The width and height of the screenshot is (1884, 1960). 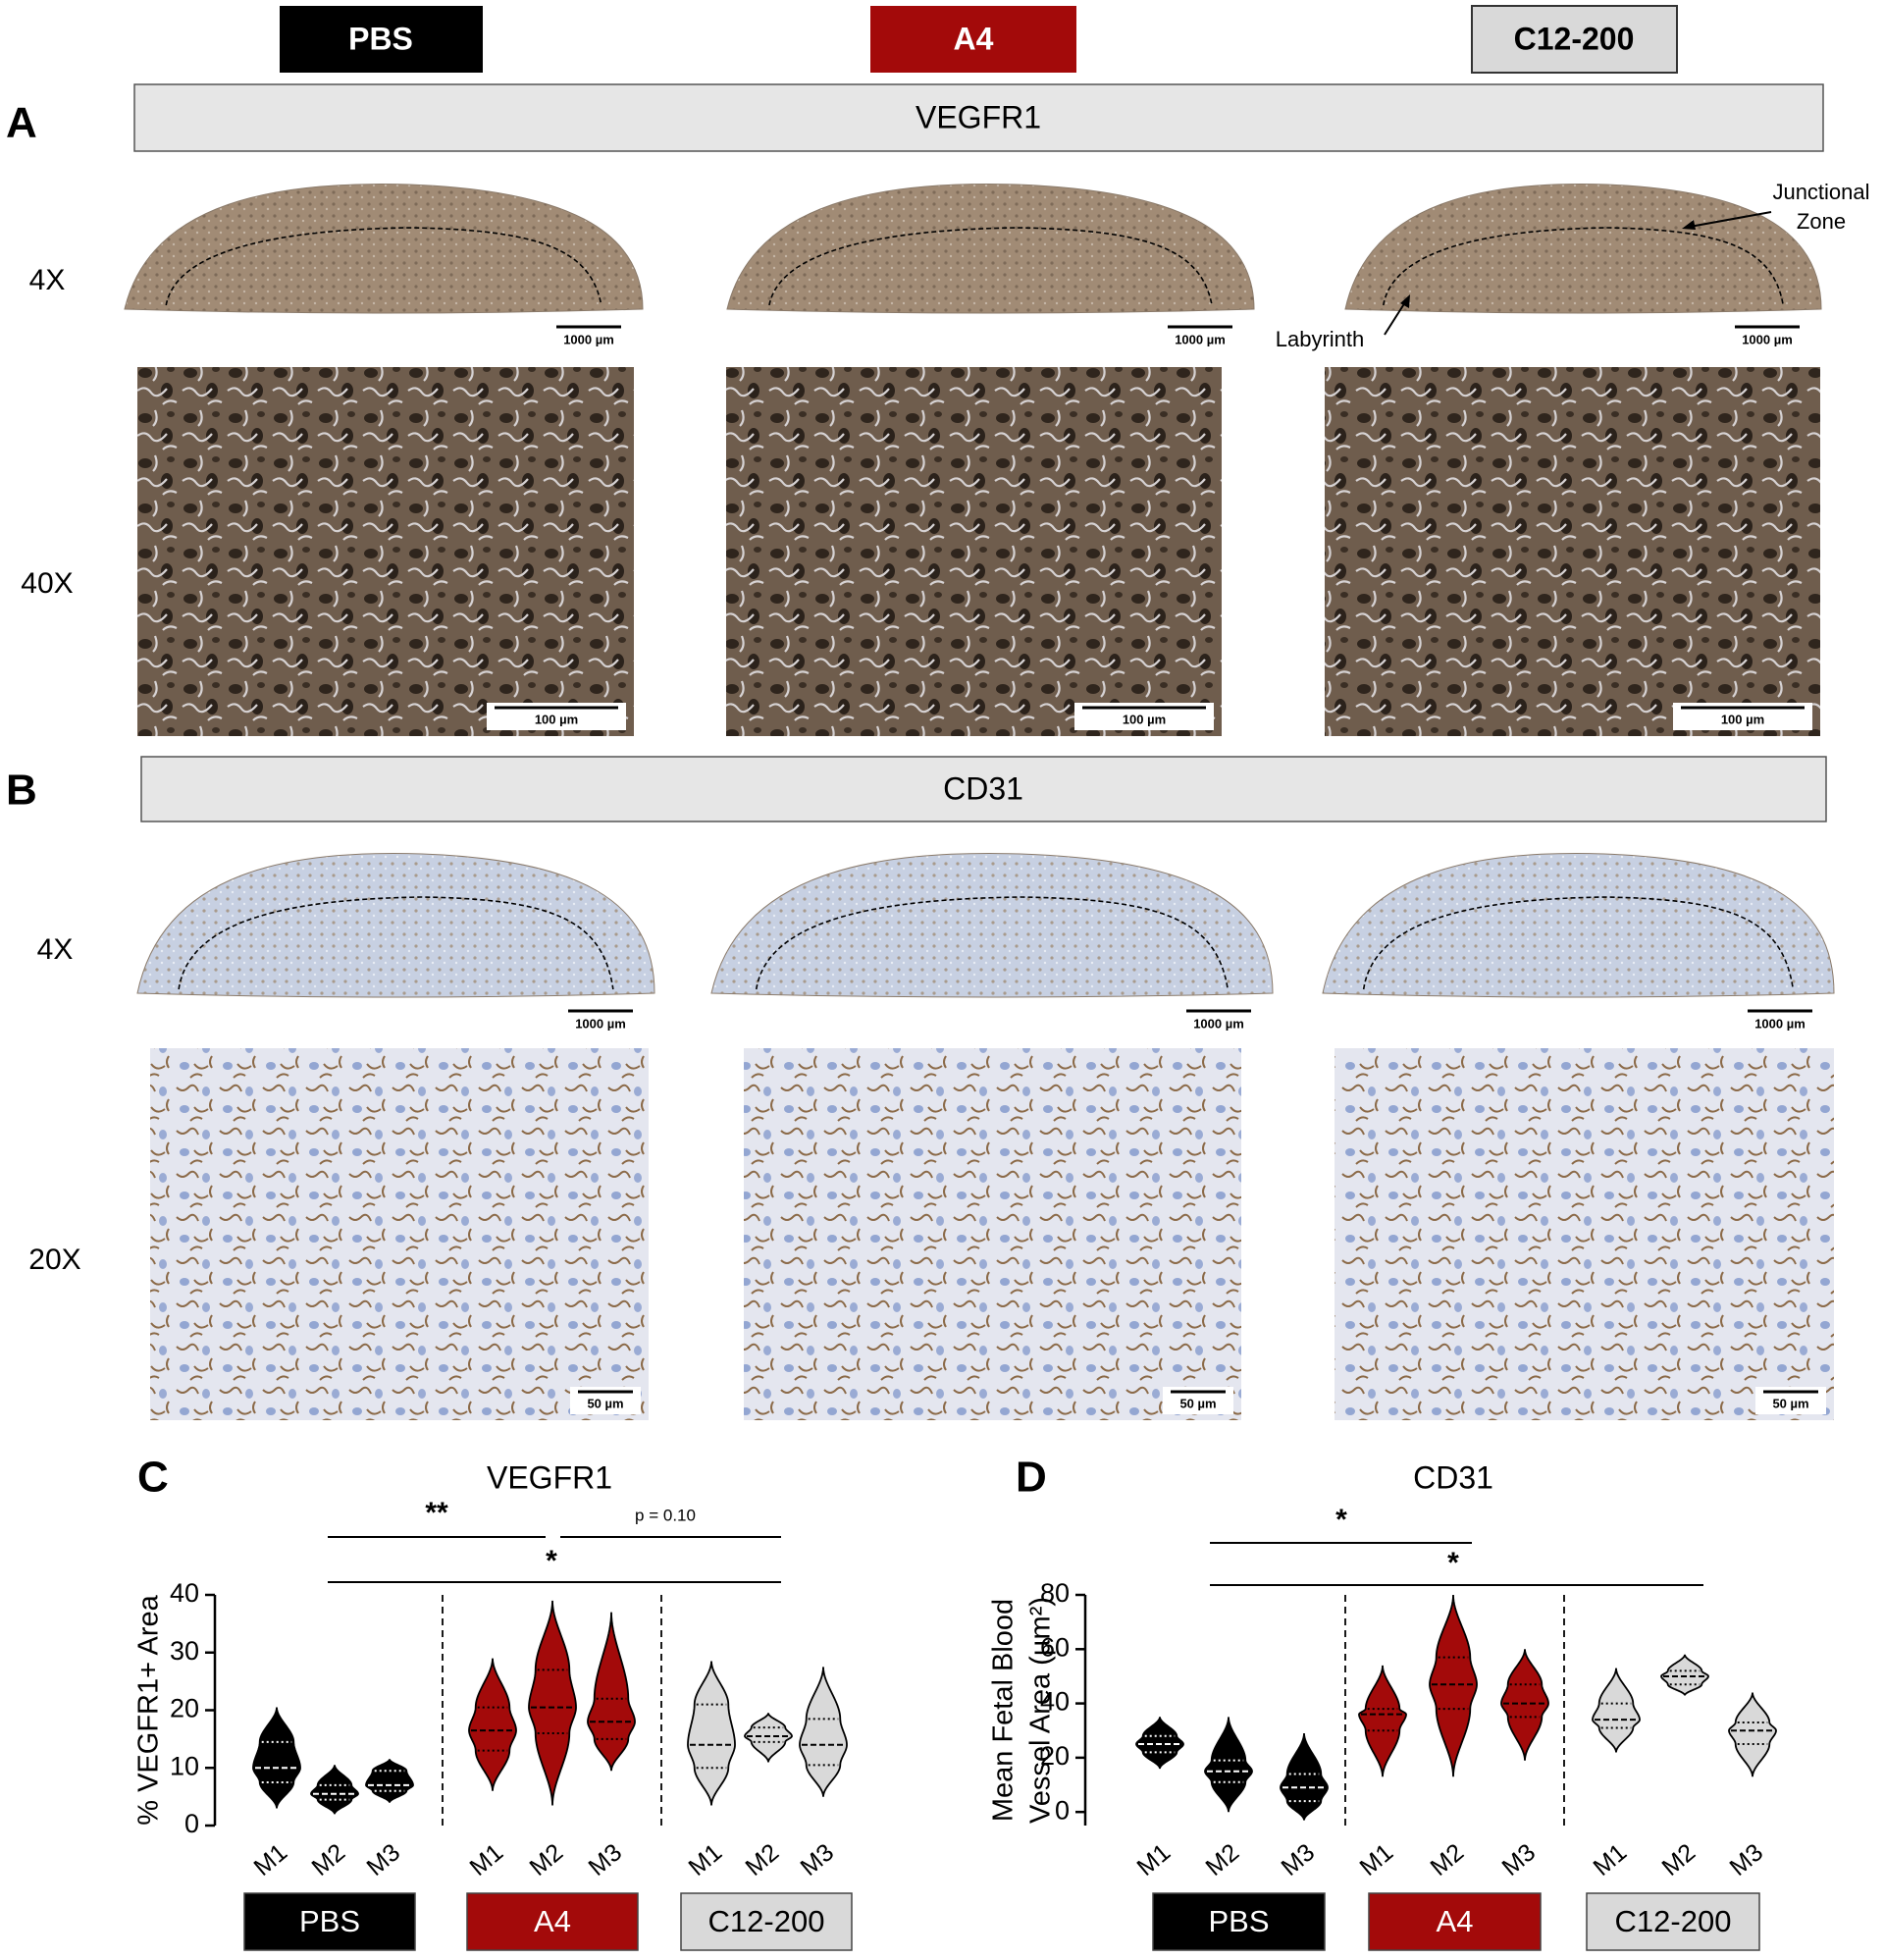 I want to click on group-label: PBS, so click(x=380, y=39).